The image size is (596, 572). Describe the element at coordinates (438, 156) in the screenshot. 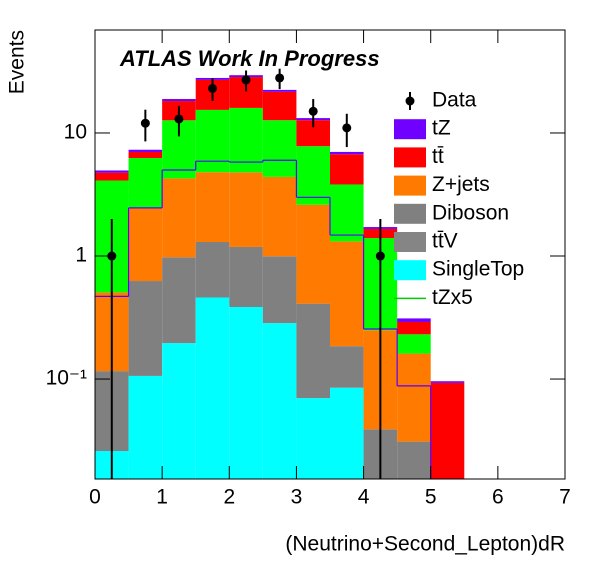

I see `legend-label: tt̄` at that location.